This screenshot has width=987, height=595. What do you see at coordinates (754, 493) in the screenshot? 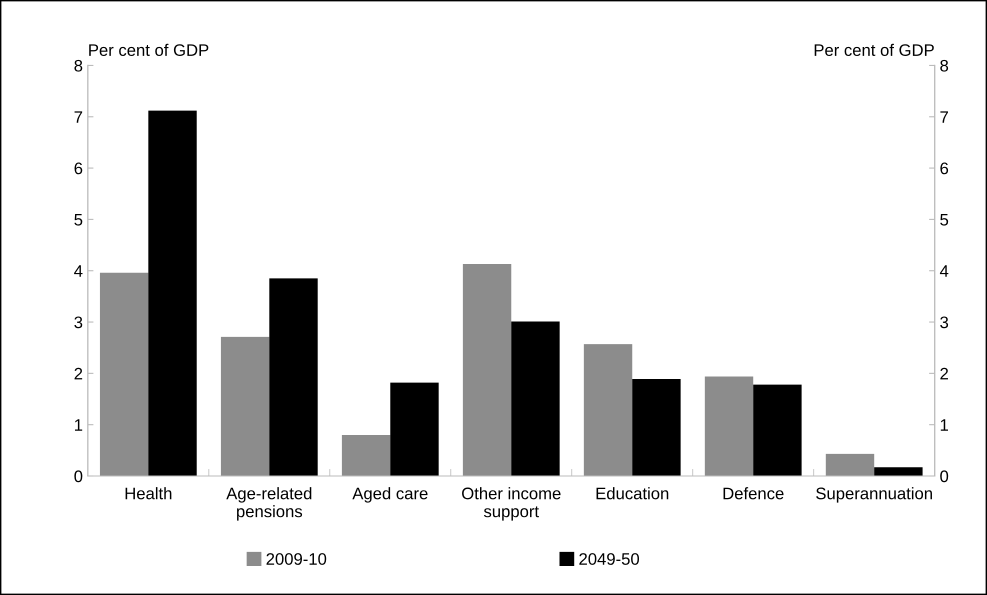
I see `x-tick-label: Defence` at bounding box center [754, 493].